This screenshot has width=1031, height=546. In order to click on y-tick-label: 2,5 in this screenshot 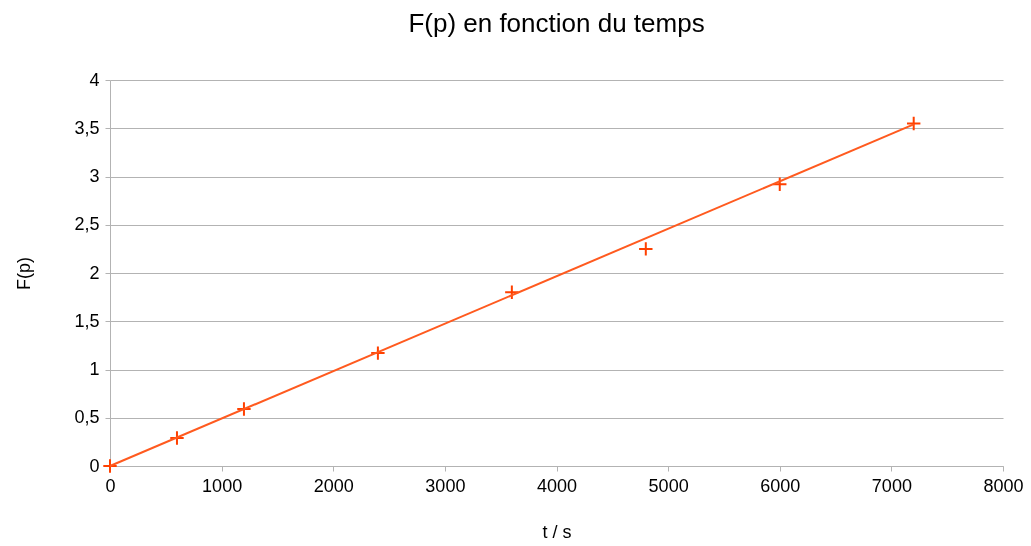, I will do `click(87, 224)`.